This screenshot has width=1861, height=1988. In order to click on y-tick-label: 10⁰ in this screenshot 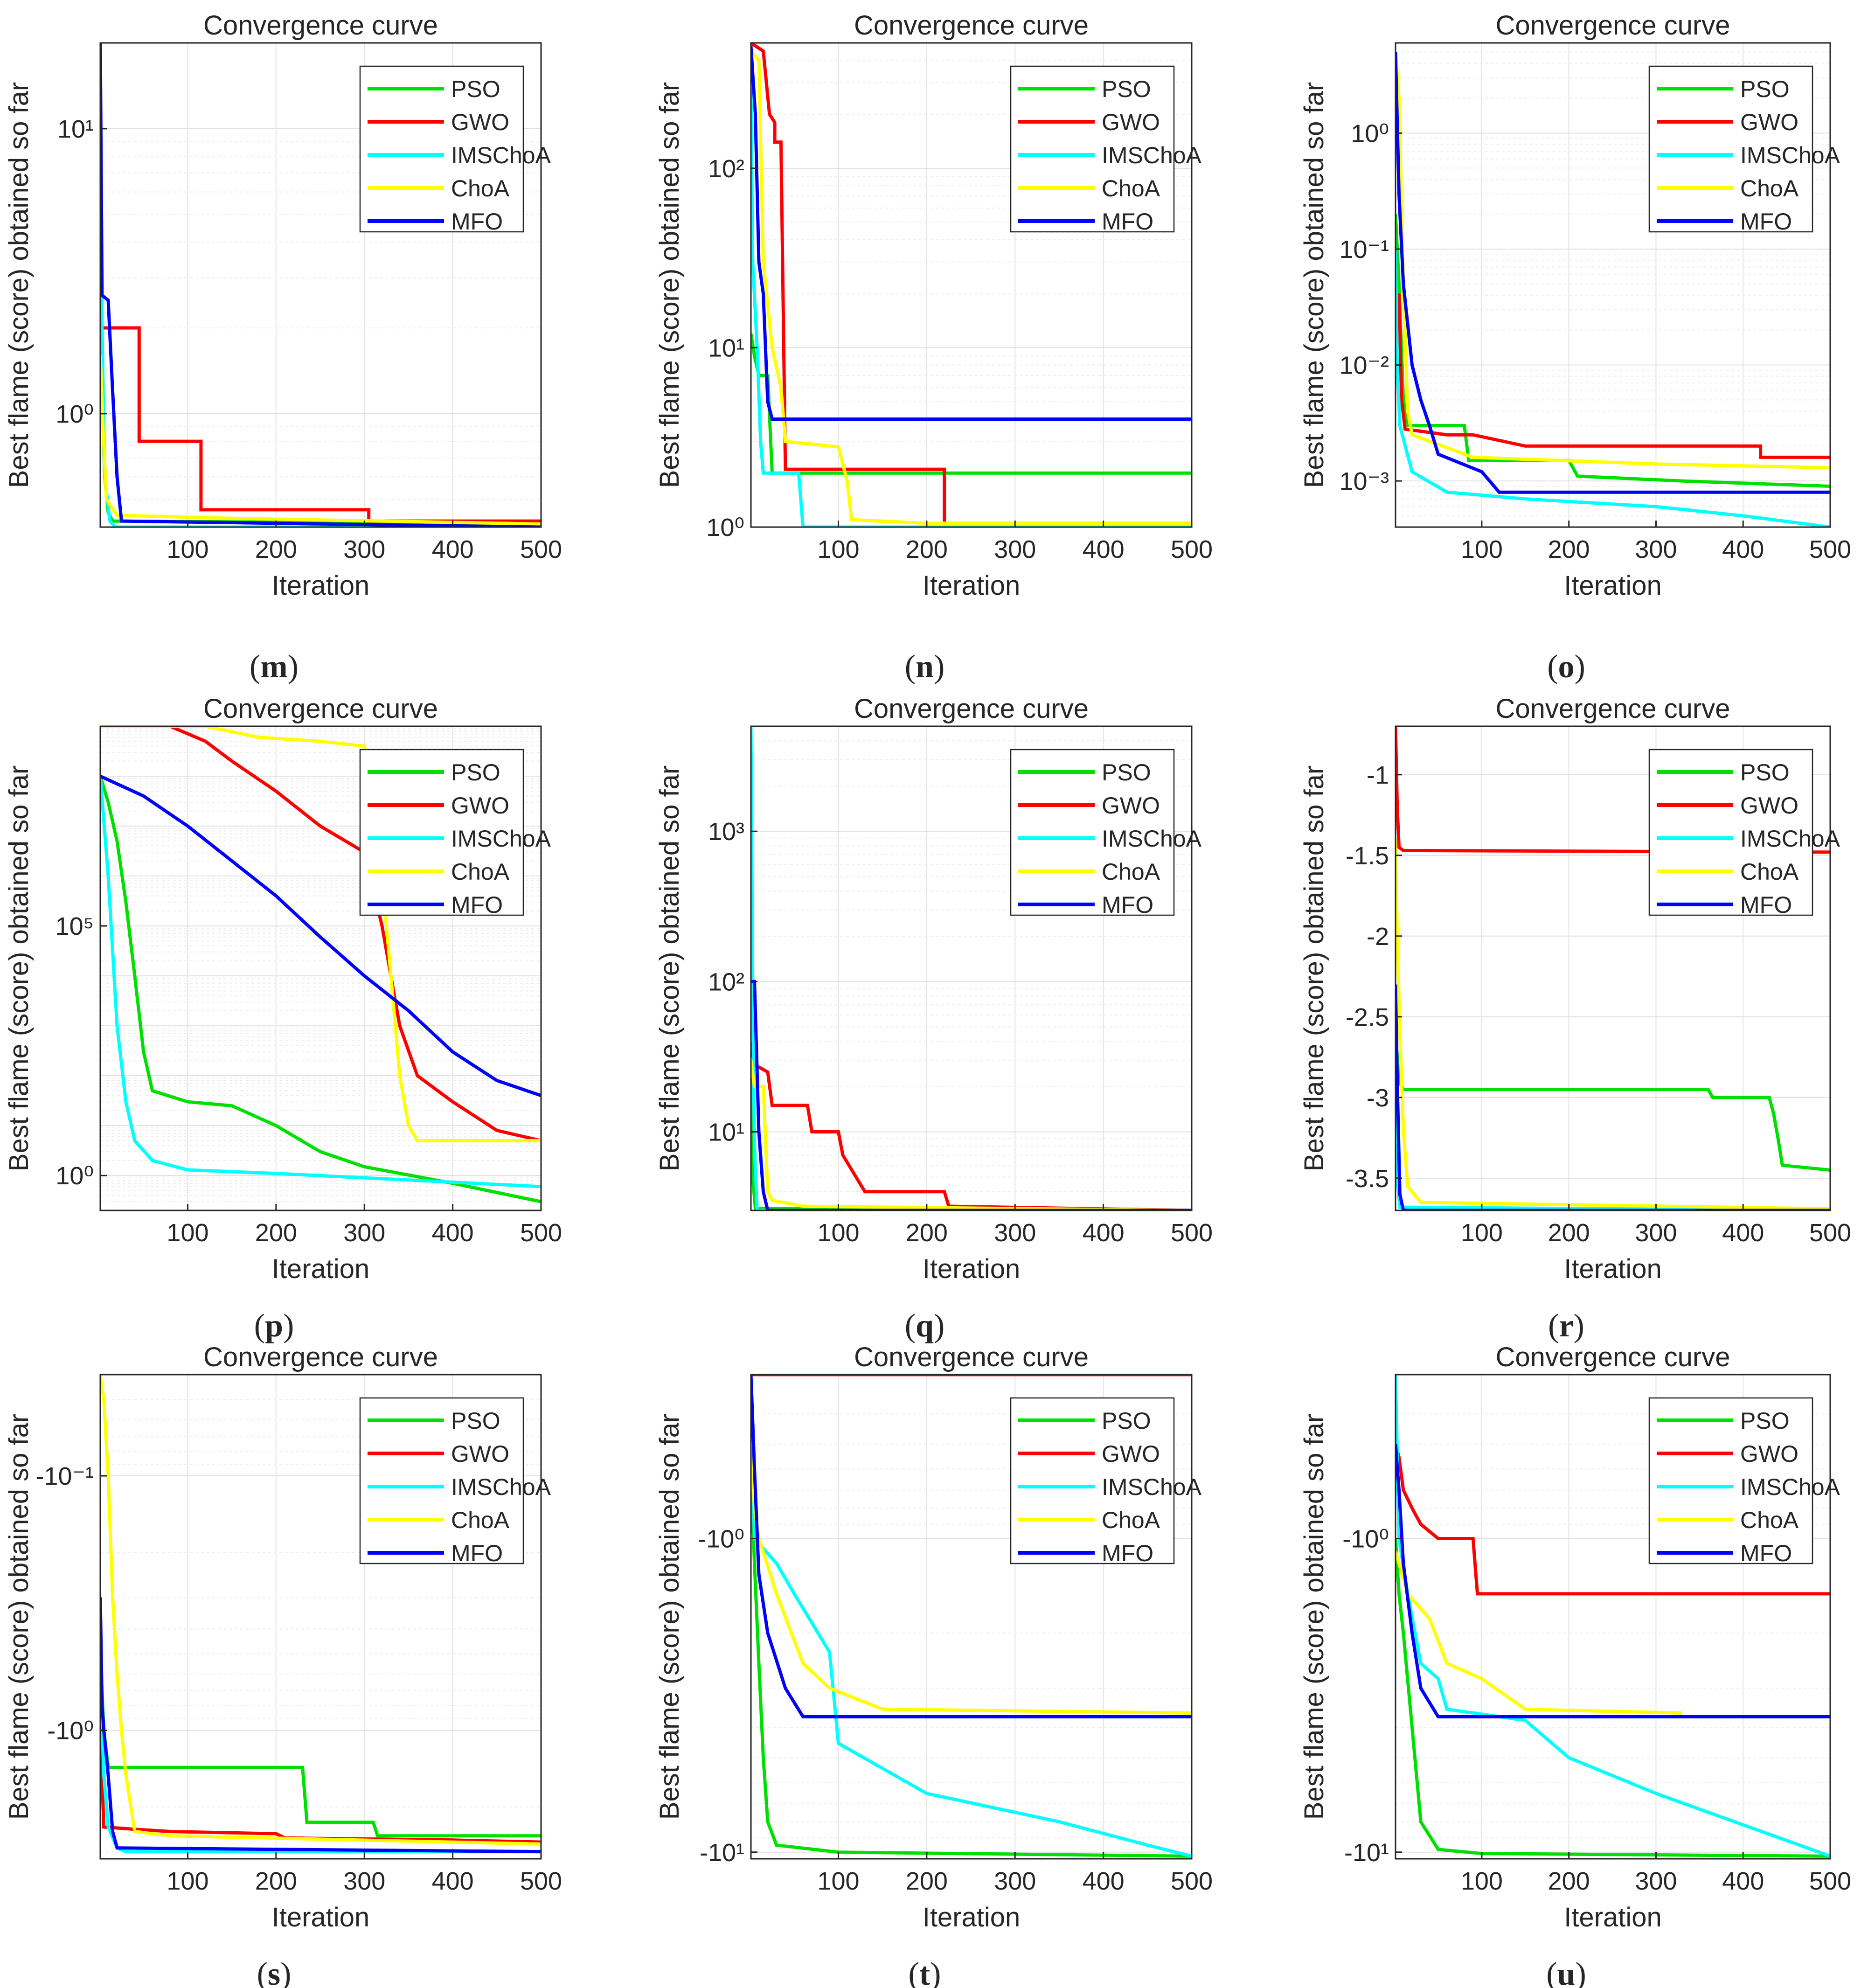, I will do `click(1370, 133)`.